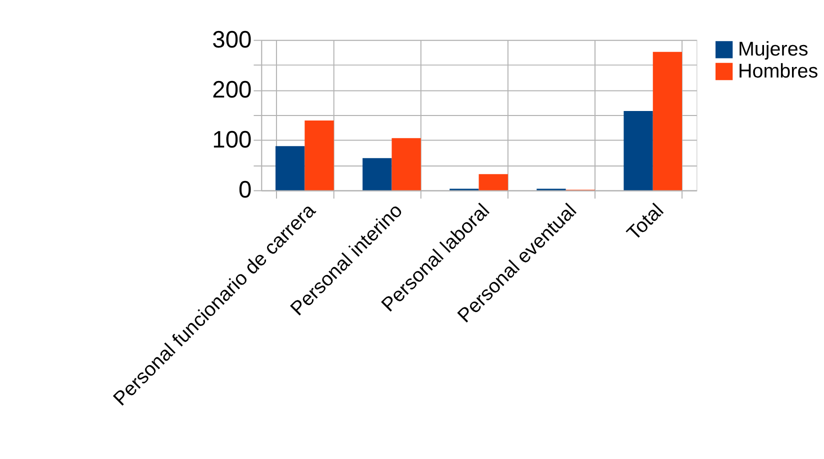 The width and height of the screenshot is (824, 459). What do you see at coordinates (232, 40) in the screenshot?
I see `y-tick-label: 300` at bounding box center [232, 40].